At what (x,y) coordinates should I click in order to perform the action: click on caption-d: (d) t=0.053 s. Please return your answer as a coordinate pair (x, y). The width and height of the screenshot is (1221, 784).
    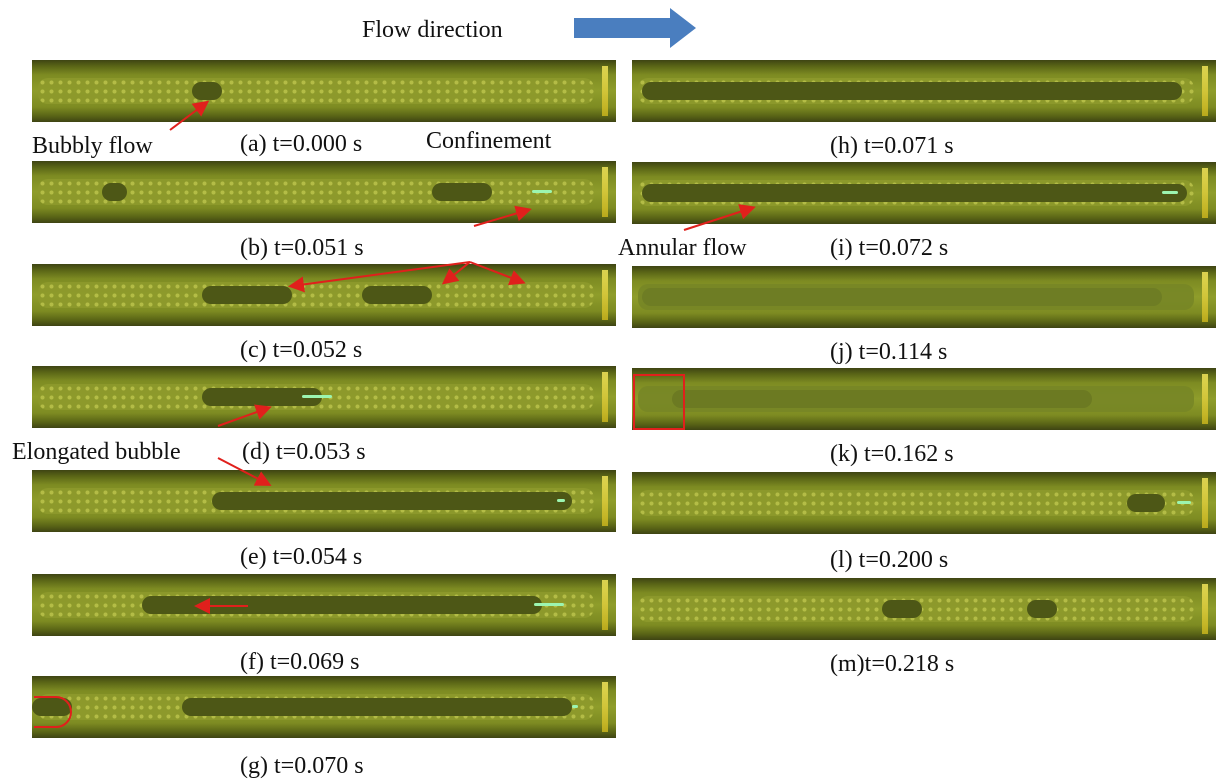
    Looking at the image, I should click on (304, 452).